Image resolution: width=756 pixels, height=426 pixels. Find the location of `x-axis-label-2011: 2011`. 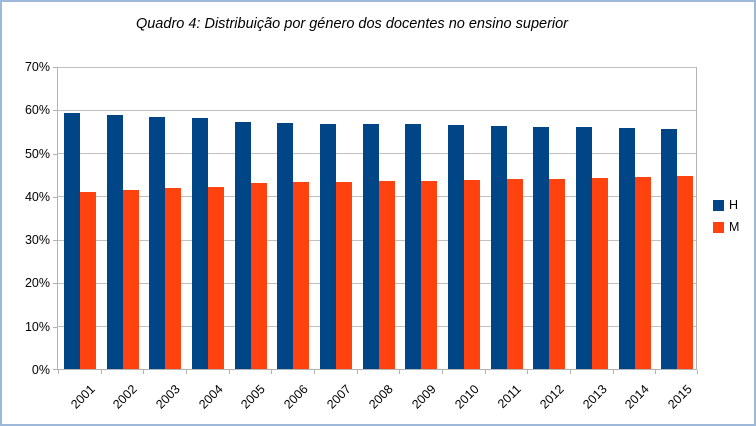

x-axis-label-2011: 2011 is located at coordinates (509, 396).